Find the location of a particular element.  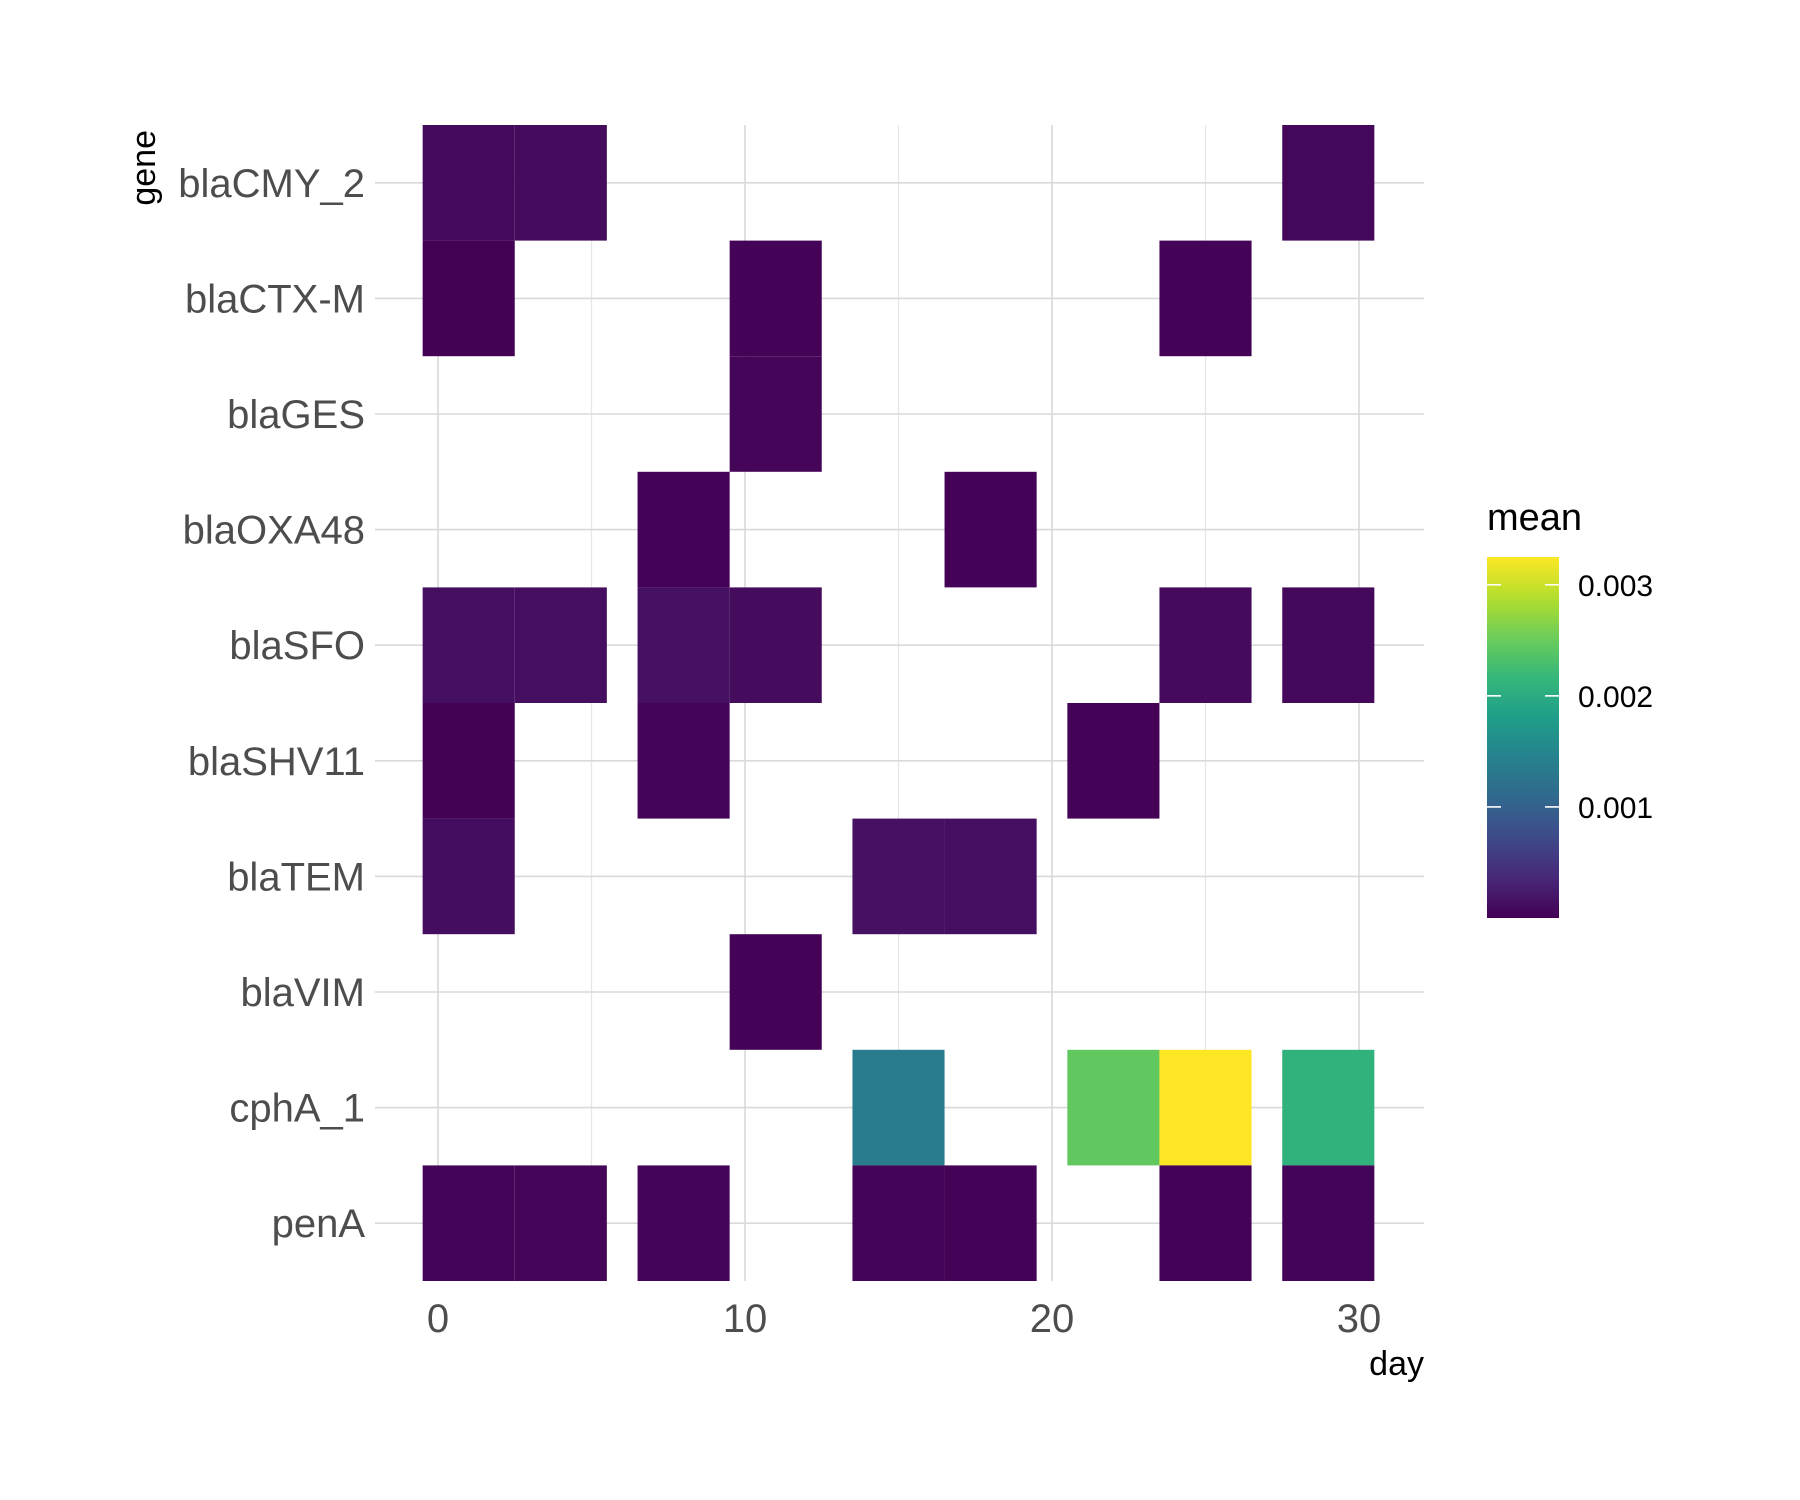

y-tick-label: blaOXA48 is located at coordinates (274, 531).